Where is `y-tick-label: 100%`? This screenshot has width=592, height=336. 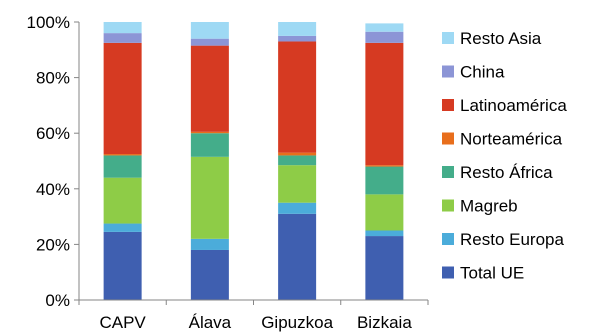
y-tick-label: 100% is located at coordinates (48, 22).